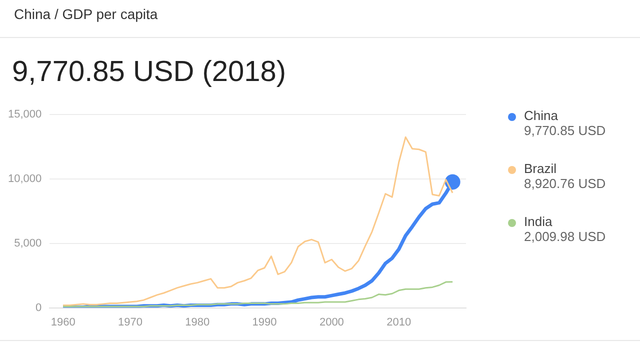  What do you see at coordinates (130, 322) in the screenshot?
I see `x-tick-label: 1970` at bounding box center [130, 322].